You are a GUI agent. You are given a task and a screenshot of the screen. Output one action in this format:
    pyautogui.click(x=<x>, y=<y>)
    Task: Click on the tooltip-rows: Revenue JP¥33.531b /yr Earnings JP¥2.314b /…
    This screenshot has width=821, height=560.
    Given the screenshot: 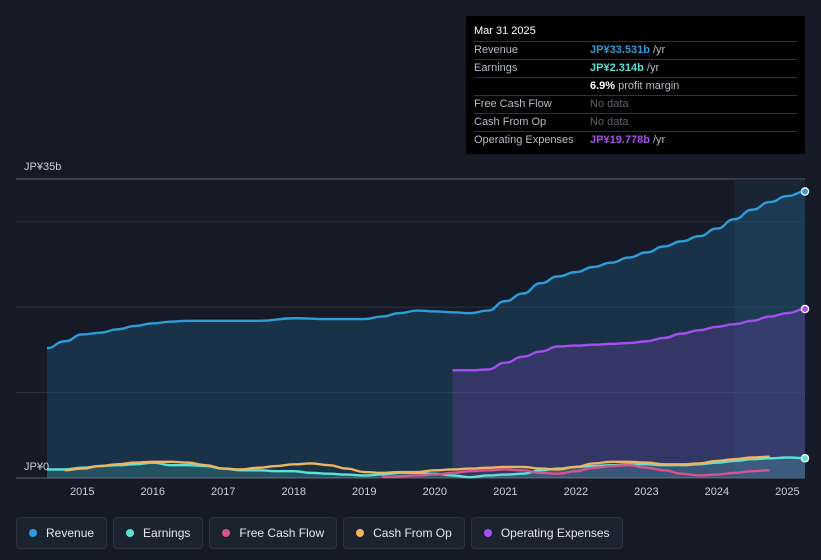 What is the action you would take?
    pyautogui.click(x=635, y=95)
    